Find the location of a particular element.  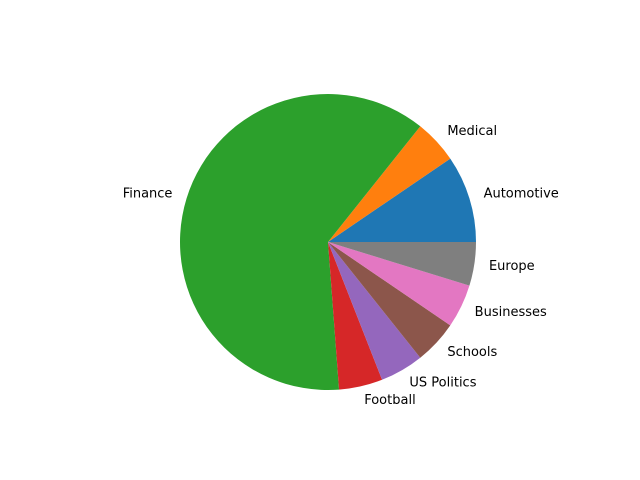

pie-label-businesses: Businesses is located at coordinates (511, 312).